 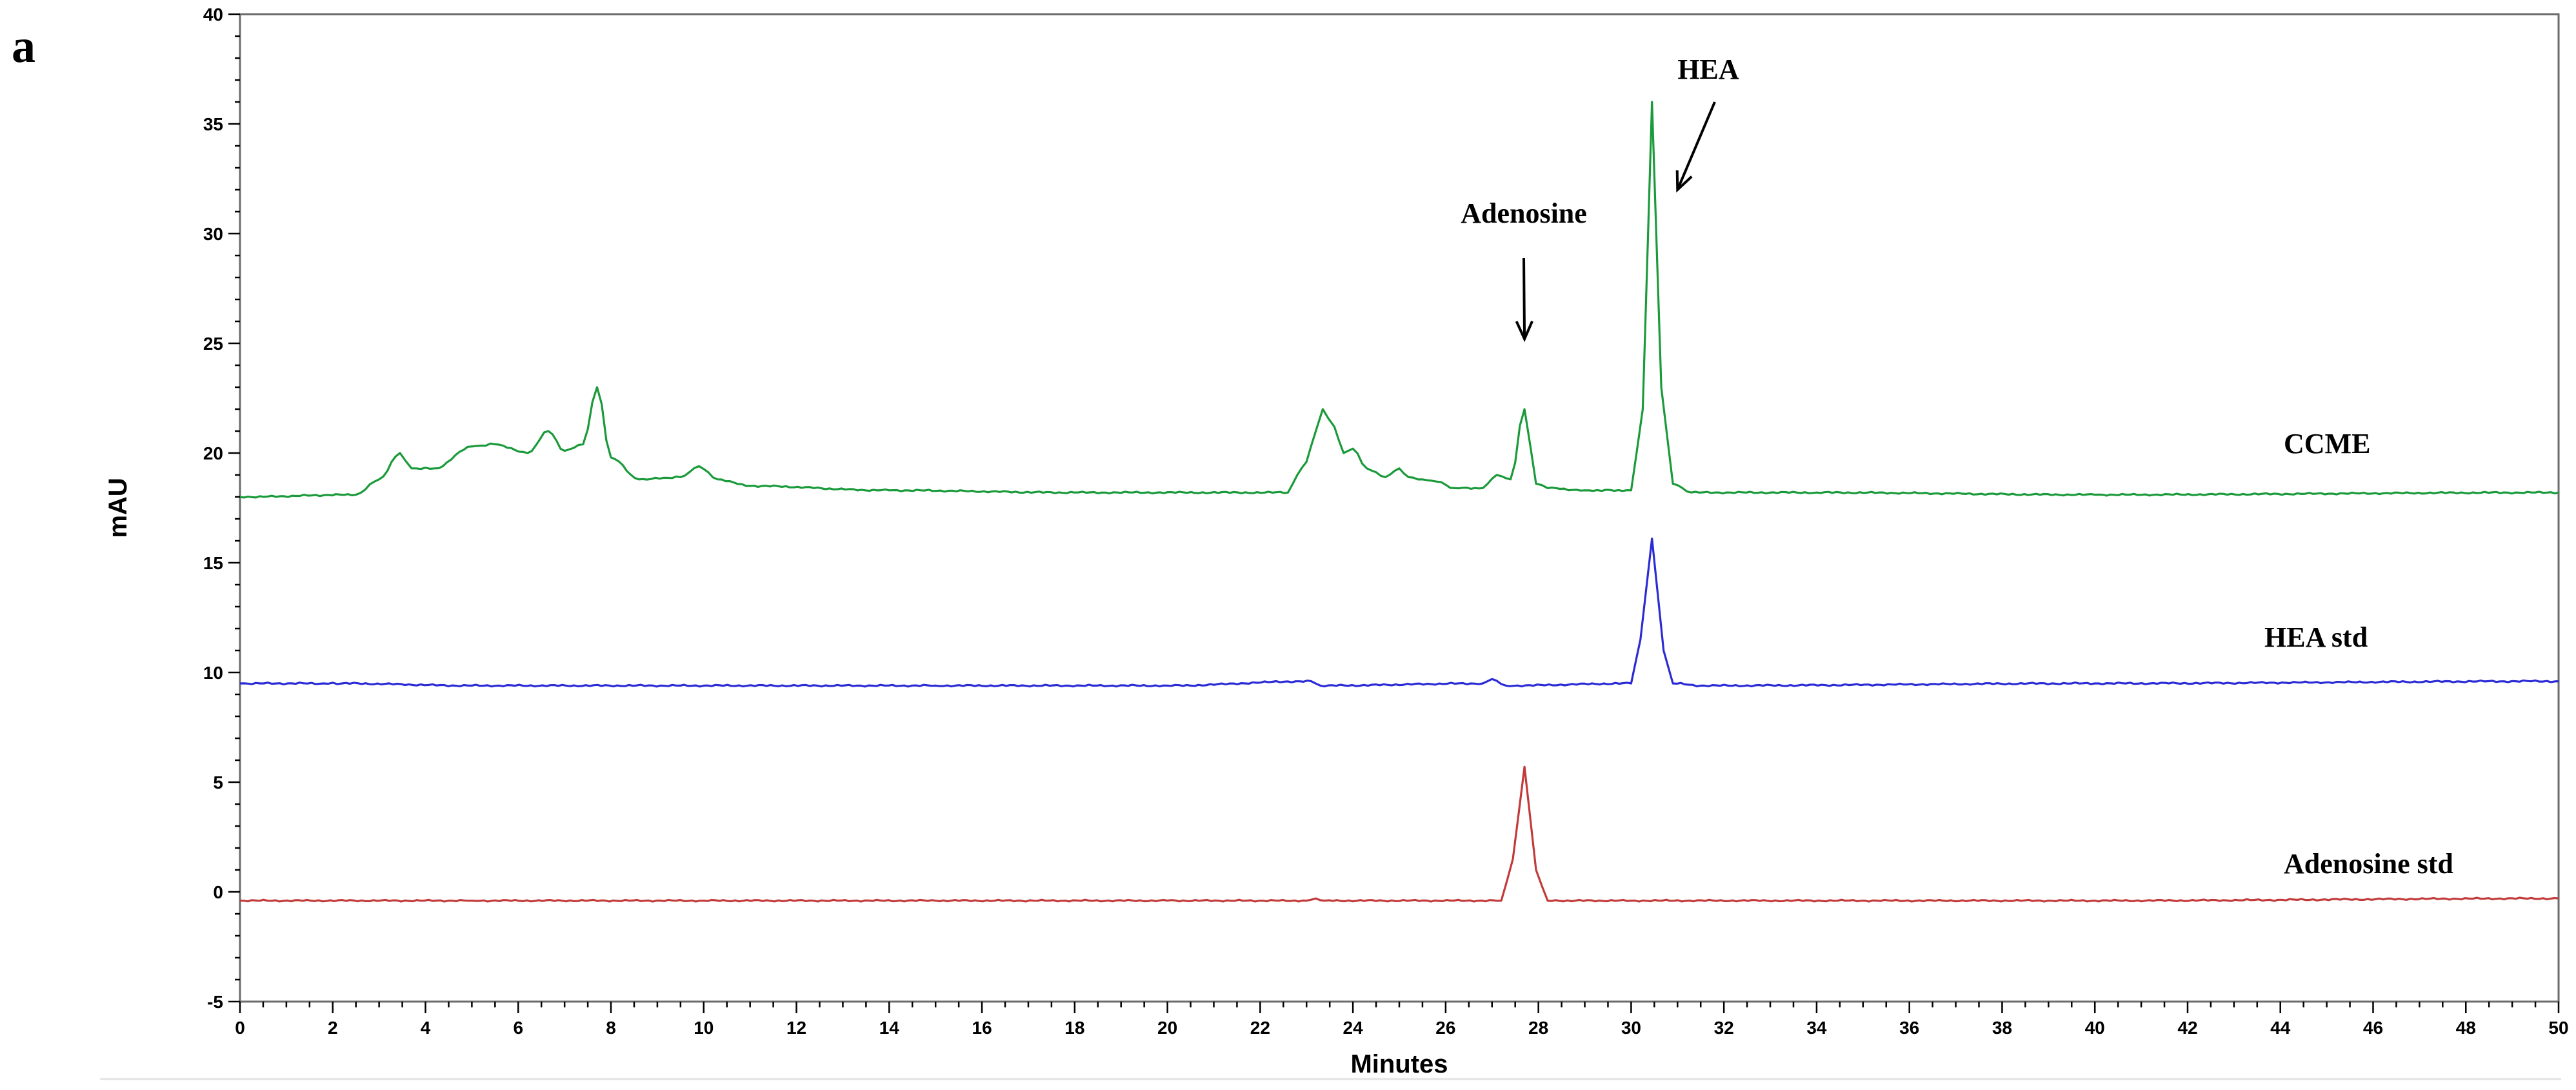 I want to click on x-tick-label: 0, so click(x=240, y=1028).